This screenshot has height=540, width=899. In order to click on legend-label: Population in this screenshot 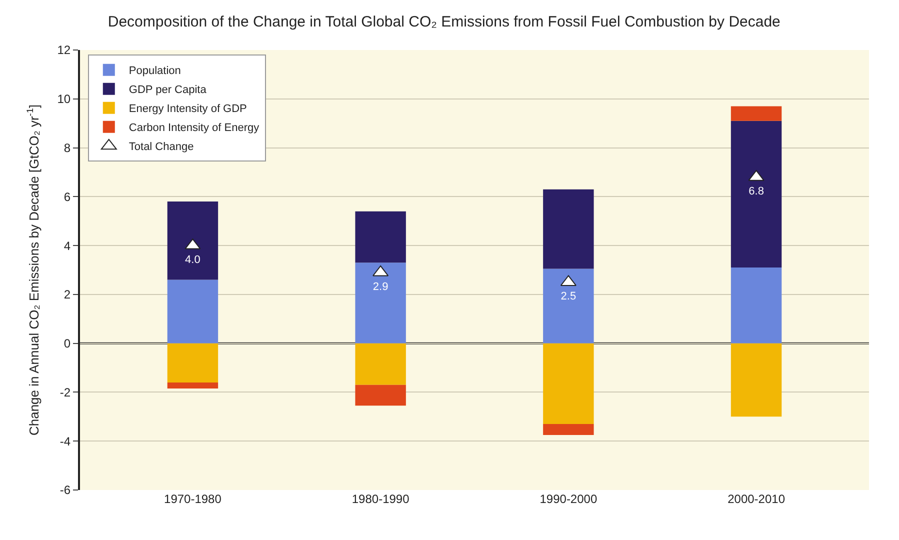, I will do `click(154, 71)`.